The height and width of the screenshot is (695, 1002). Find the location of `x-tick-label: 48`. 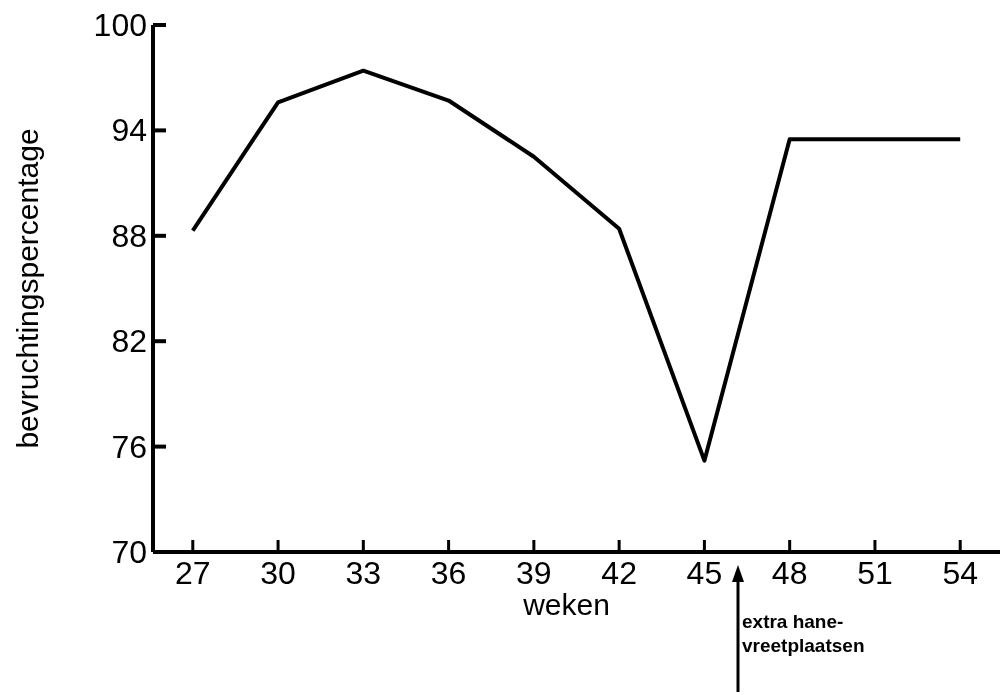

x-tick-label: 48 is located at coordinates (789, 573).